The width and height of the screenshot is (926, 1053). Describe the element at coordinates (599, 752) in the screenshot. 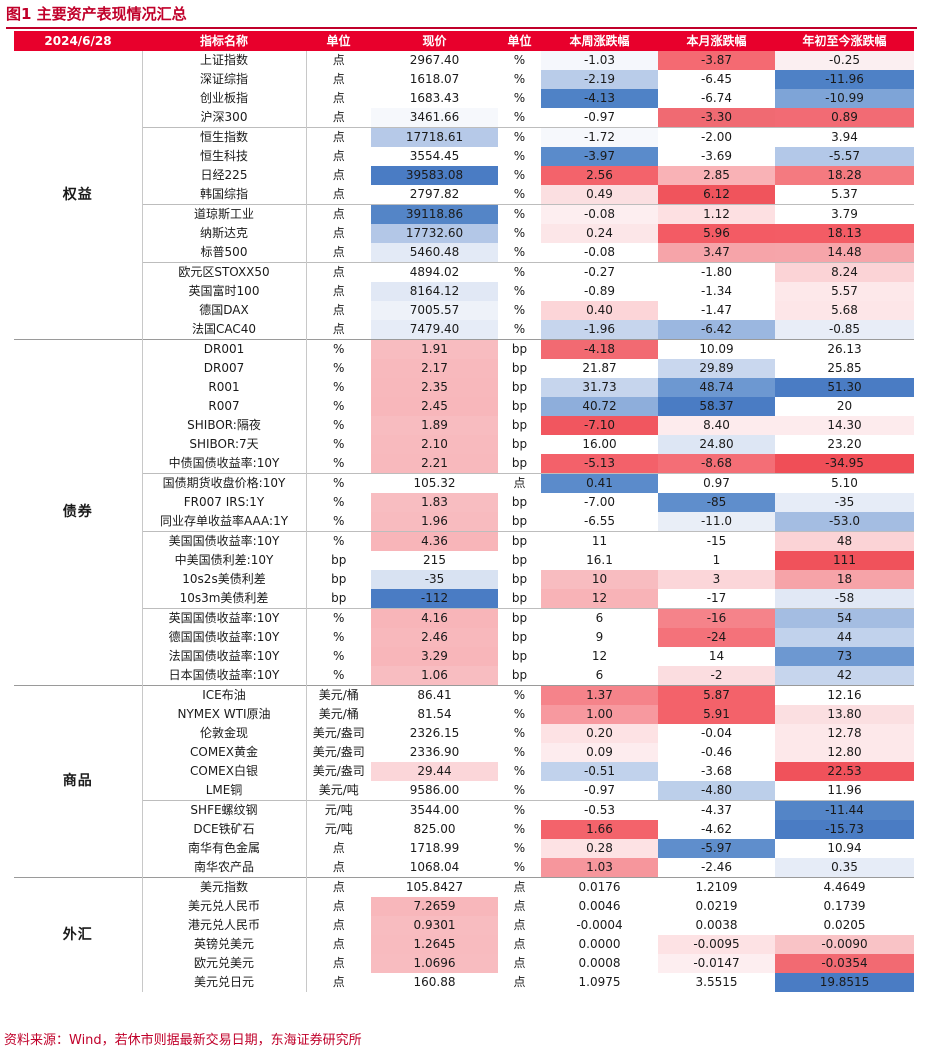

I see `week-change-cell: 0.09` at that location.